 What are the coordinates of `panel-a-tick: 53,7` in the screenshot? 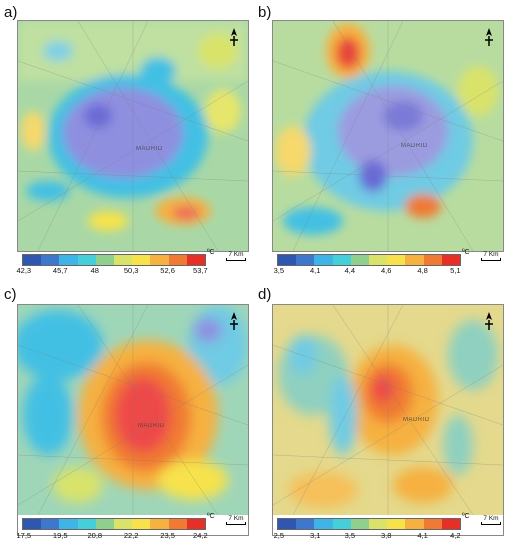 It's located at (200, 270).